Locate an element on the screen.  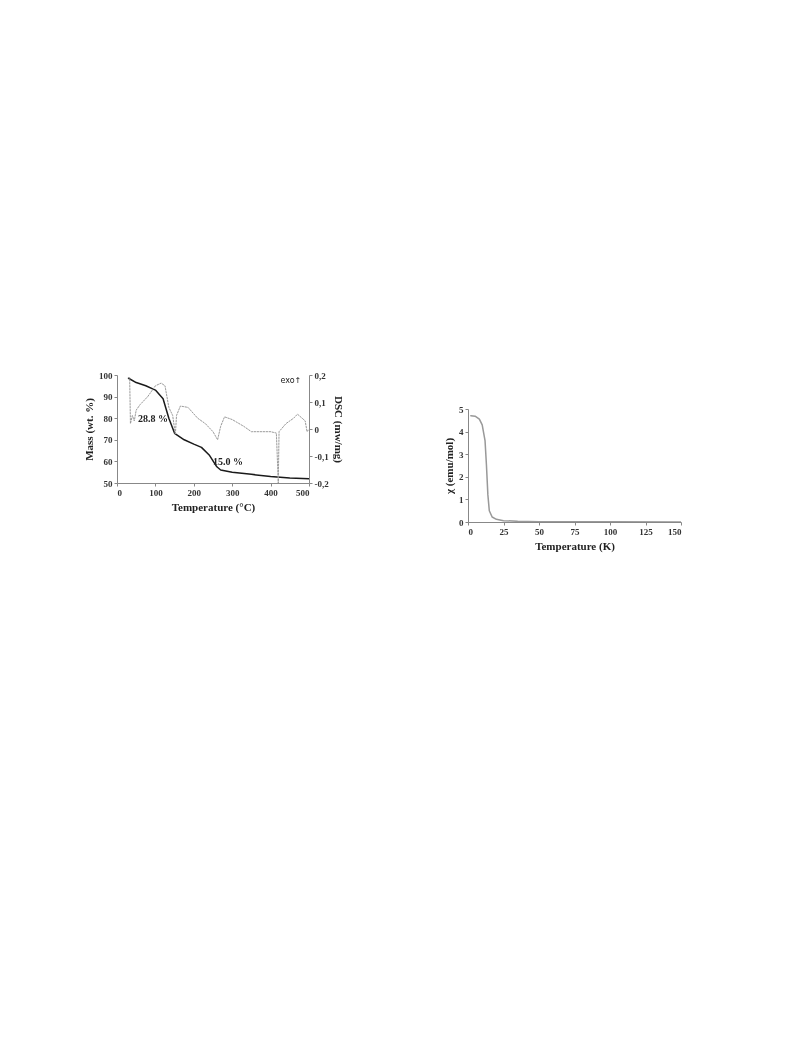
x-tick-label: 50 is located at coordinates (540, 531).